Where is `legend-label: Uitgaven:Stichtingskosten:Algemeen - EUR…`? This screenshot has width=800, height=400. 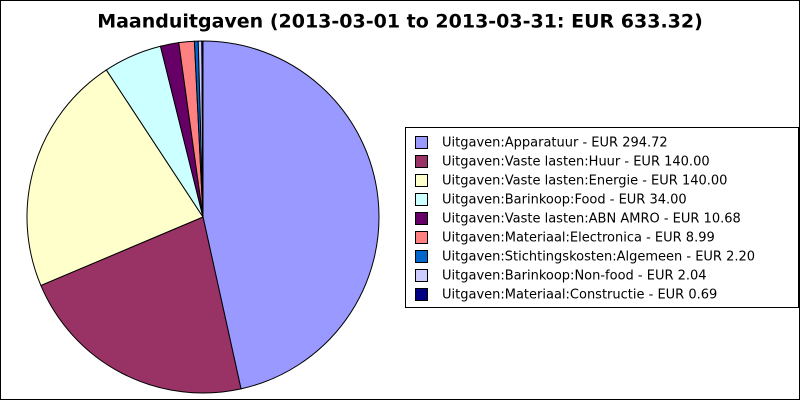
legend-label: Uitgaven:Stichtingskosten:Algemeen - EUR… is located at coordinates (598, 257).